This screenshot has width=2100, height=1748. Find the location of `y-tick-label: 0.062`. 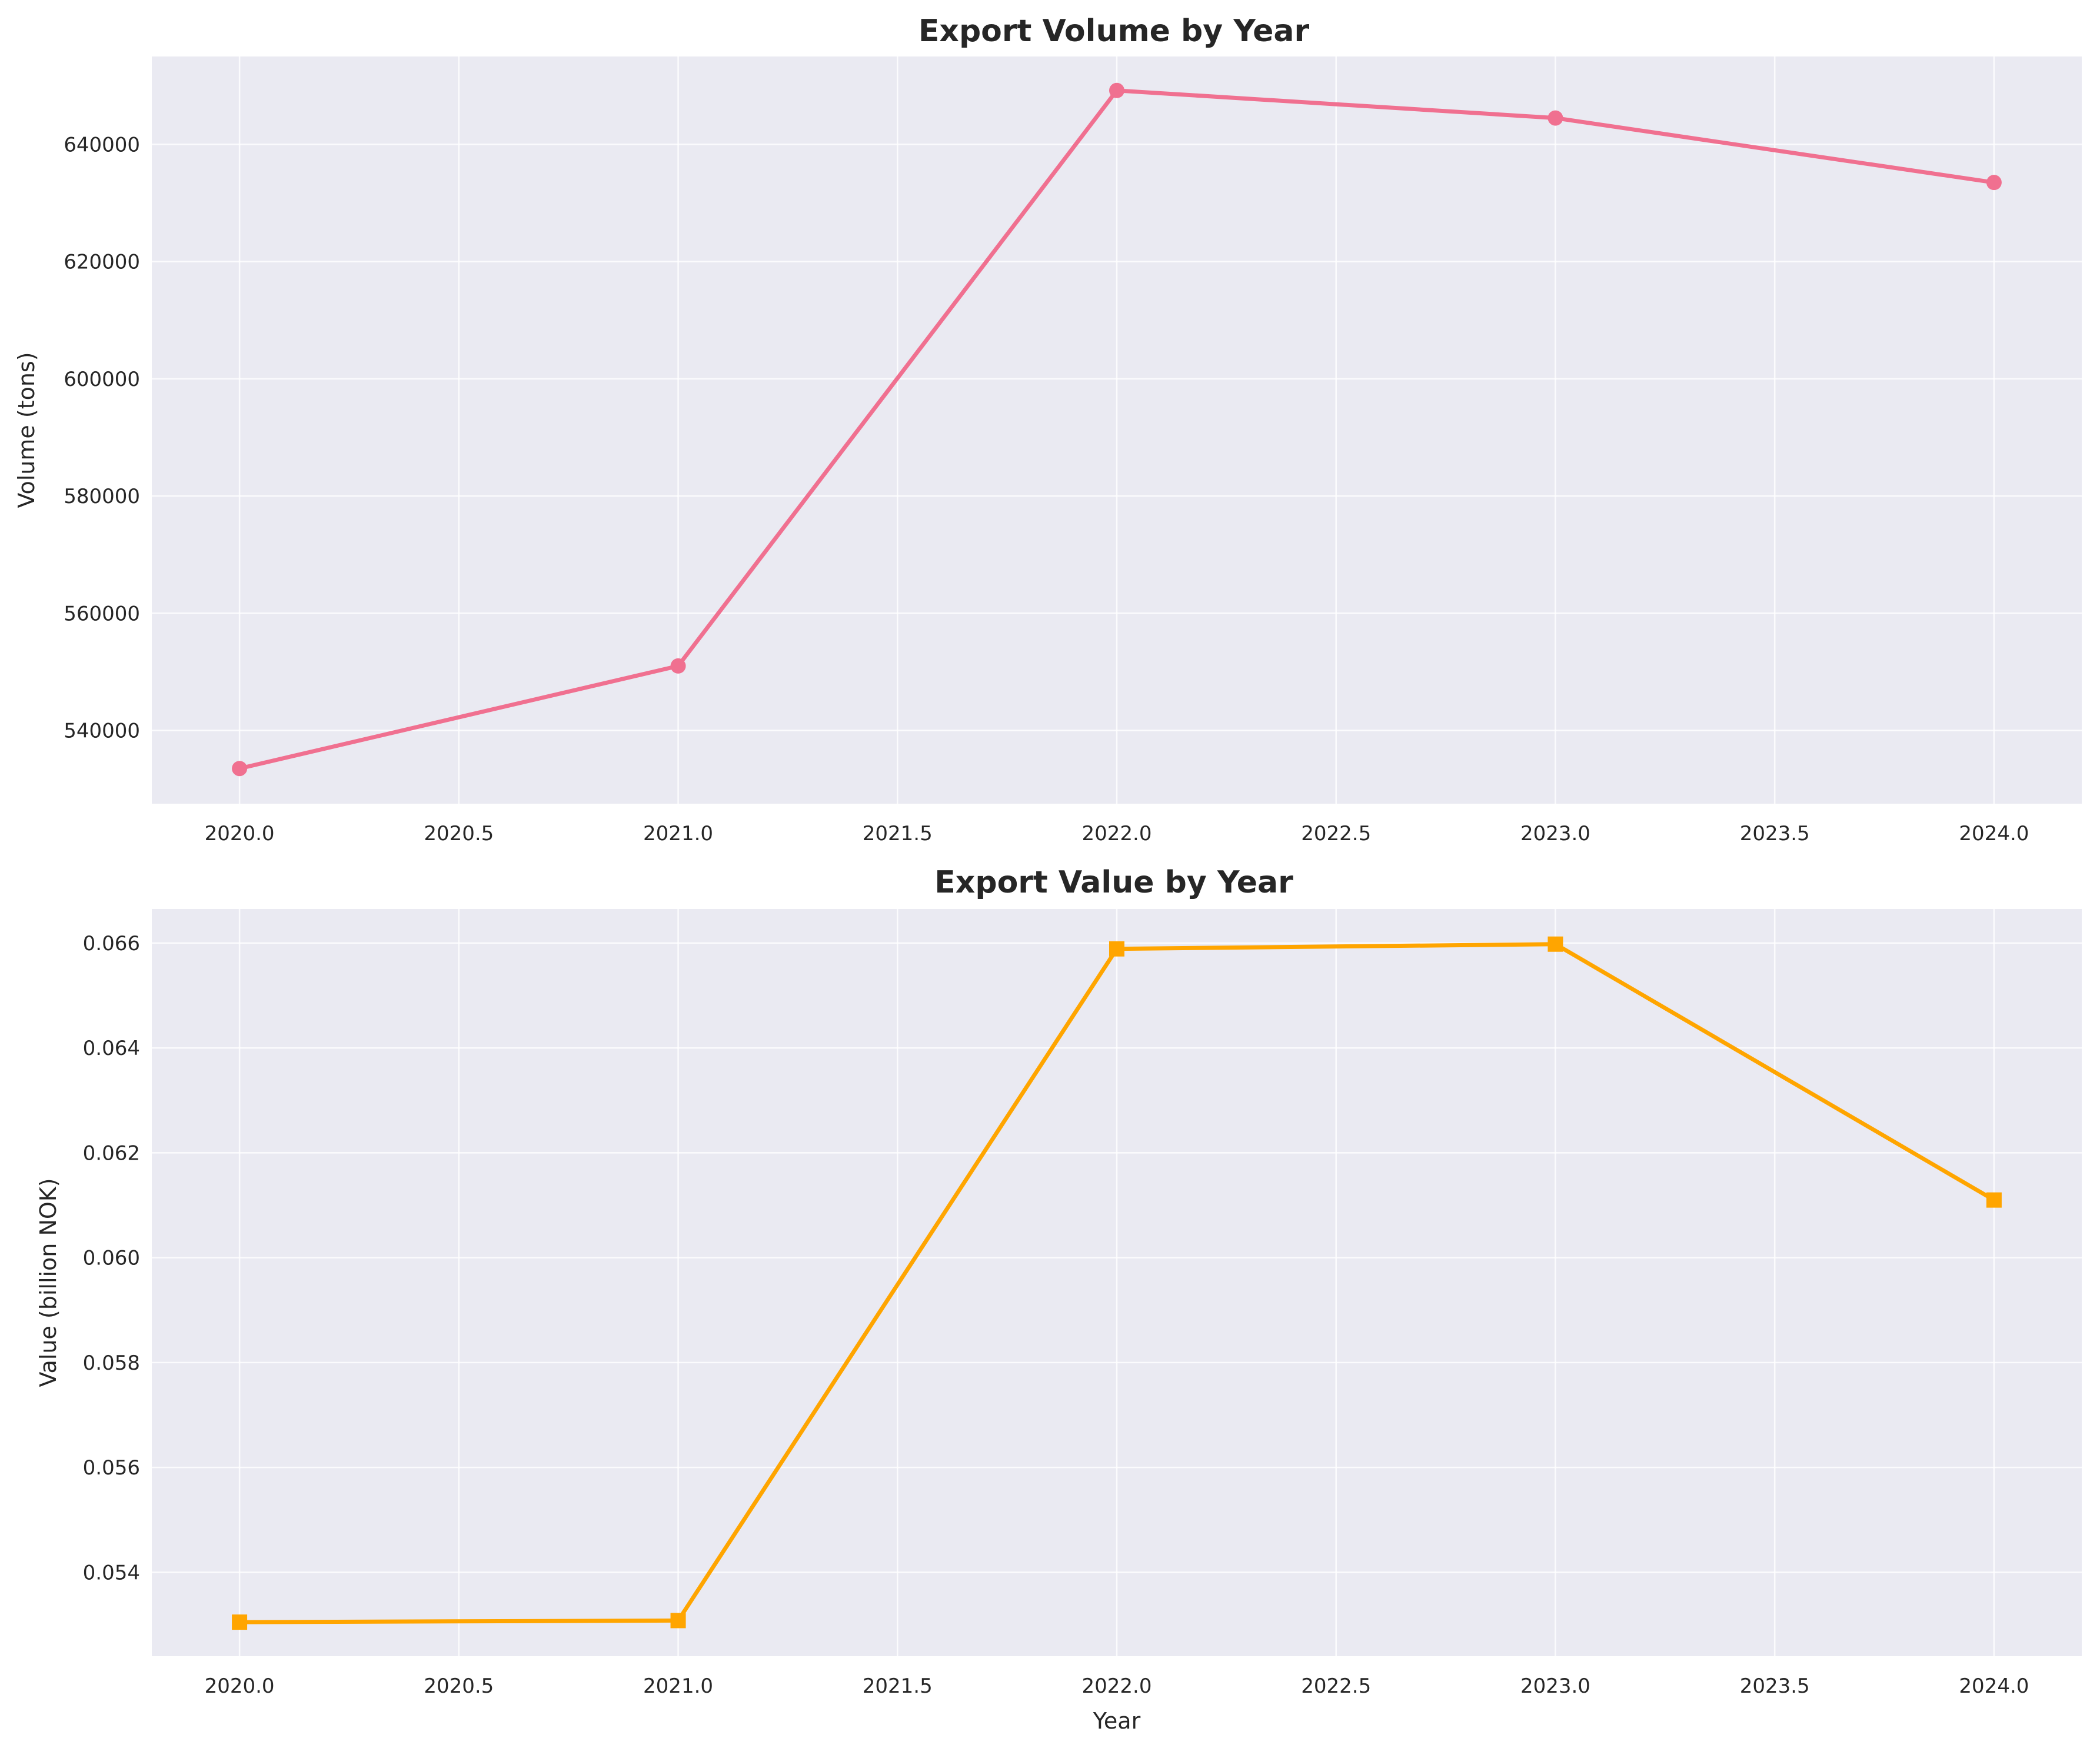

y-tick-label: 0.062 is located at coordinates (111, 1153).